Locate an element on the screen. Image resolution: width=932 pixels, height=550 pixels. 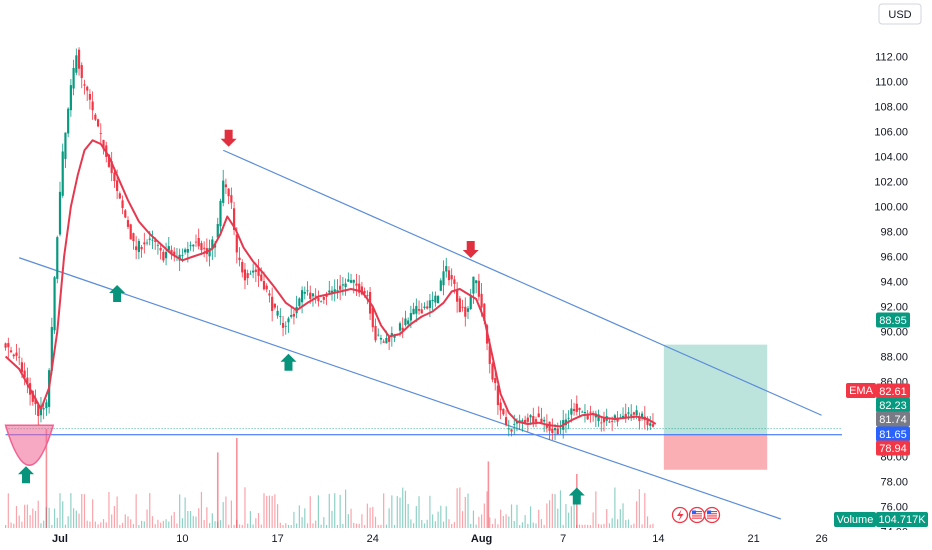
x-tick-label: Aug is located at coordinates (481, 539).